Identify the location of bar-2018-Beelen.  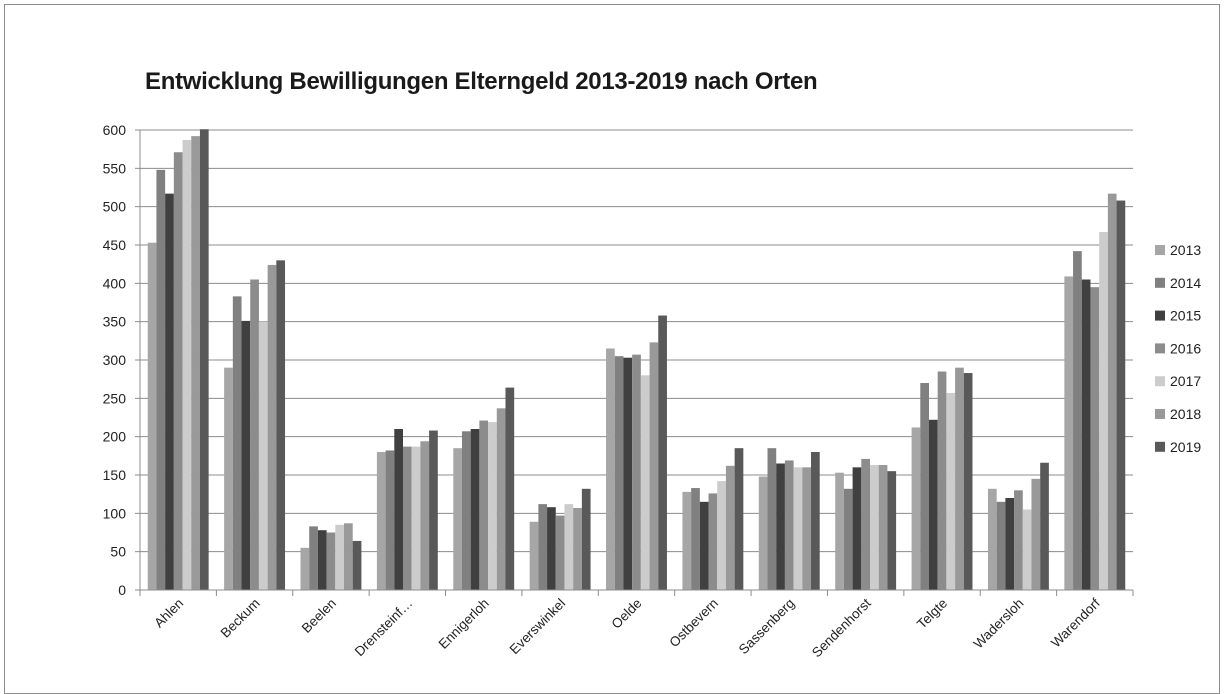
(348, 556).